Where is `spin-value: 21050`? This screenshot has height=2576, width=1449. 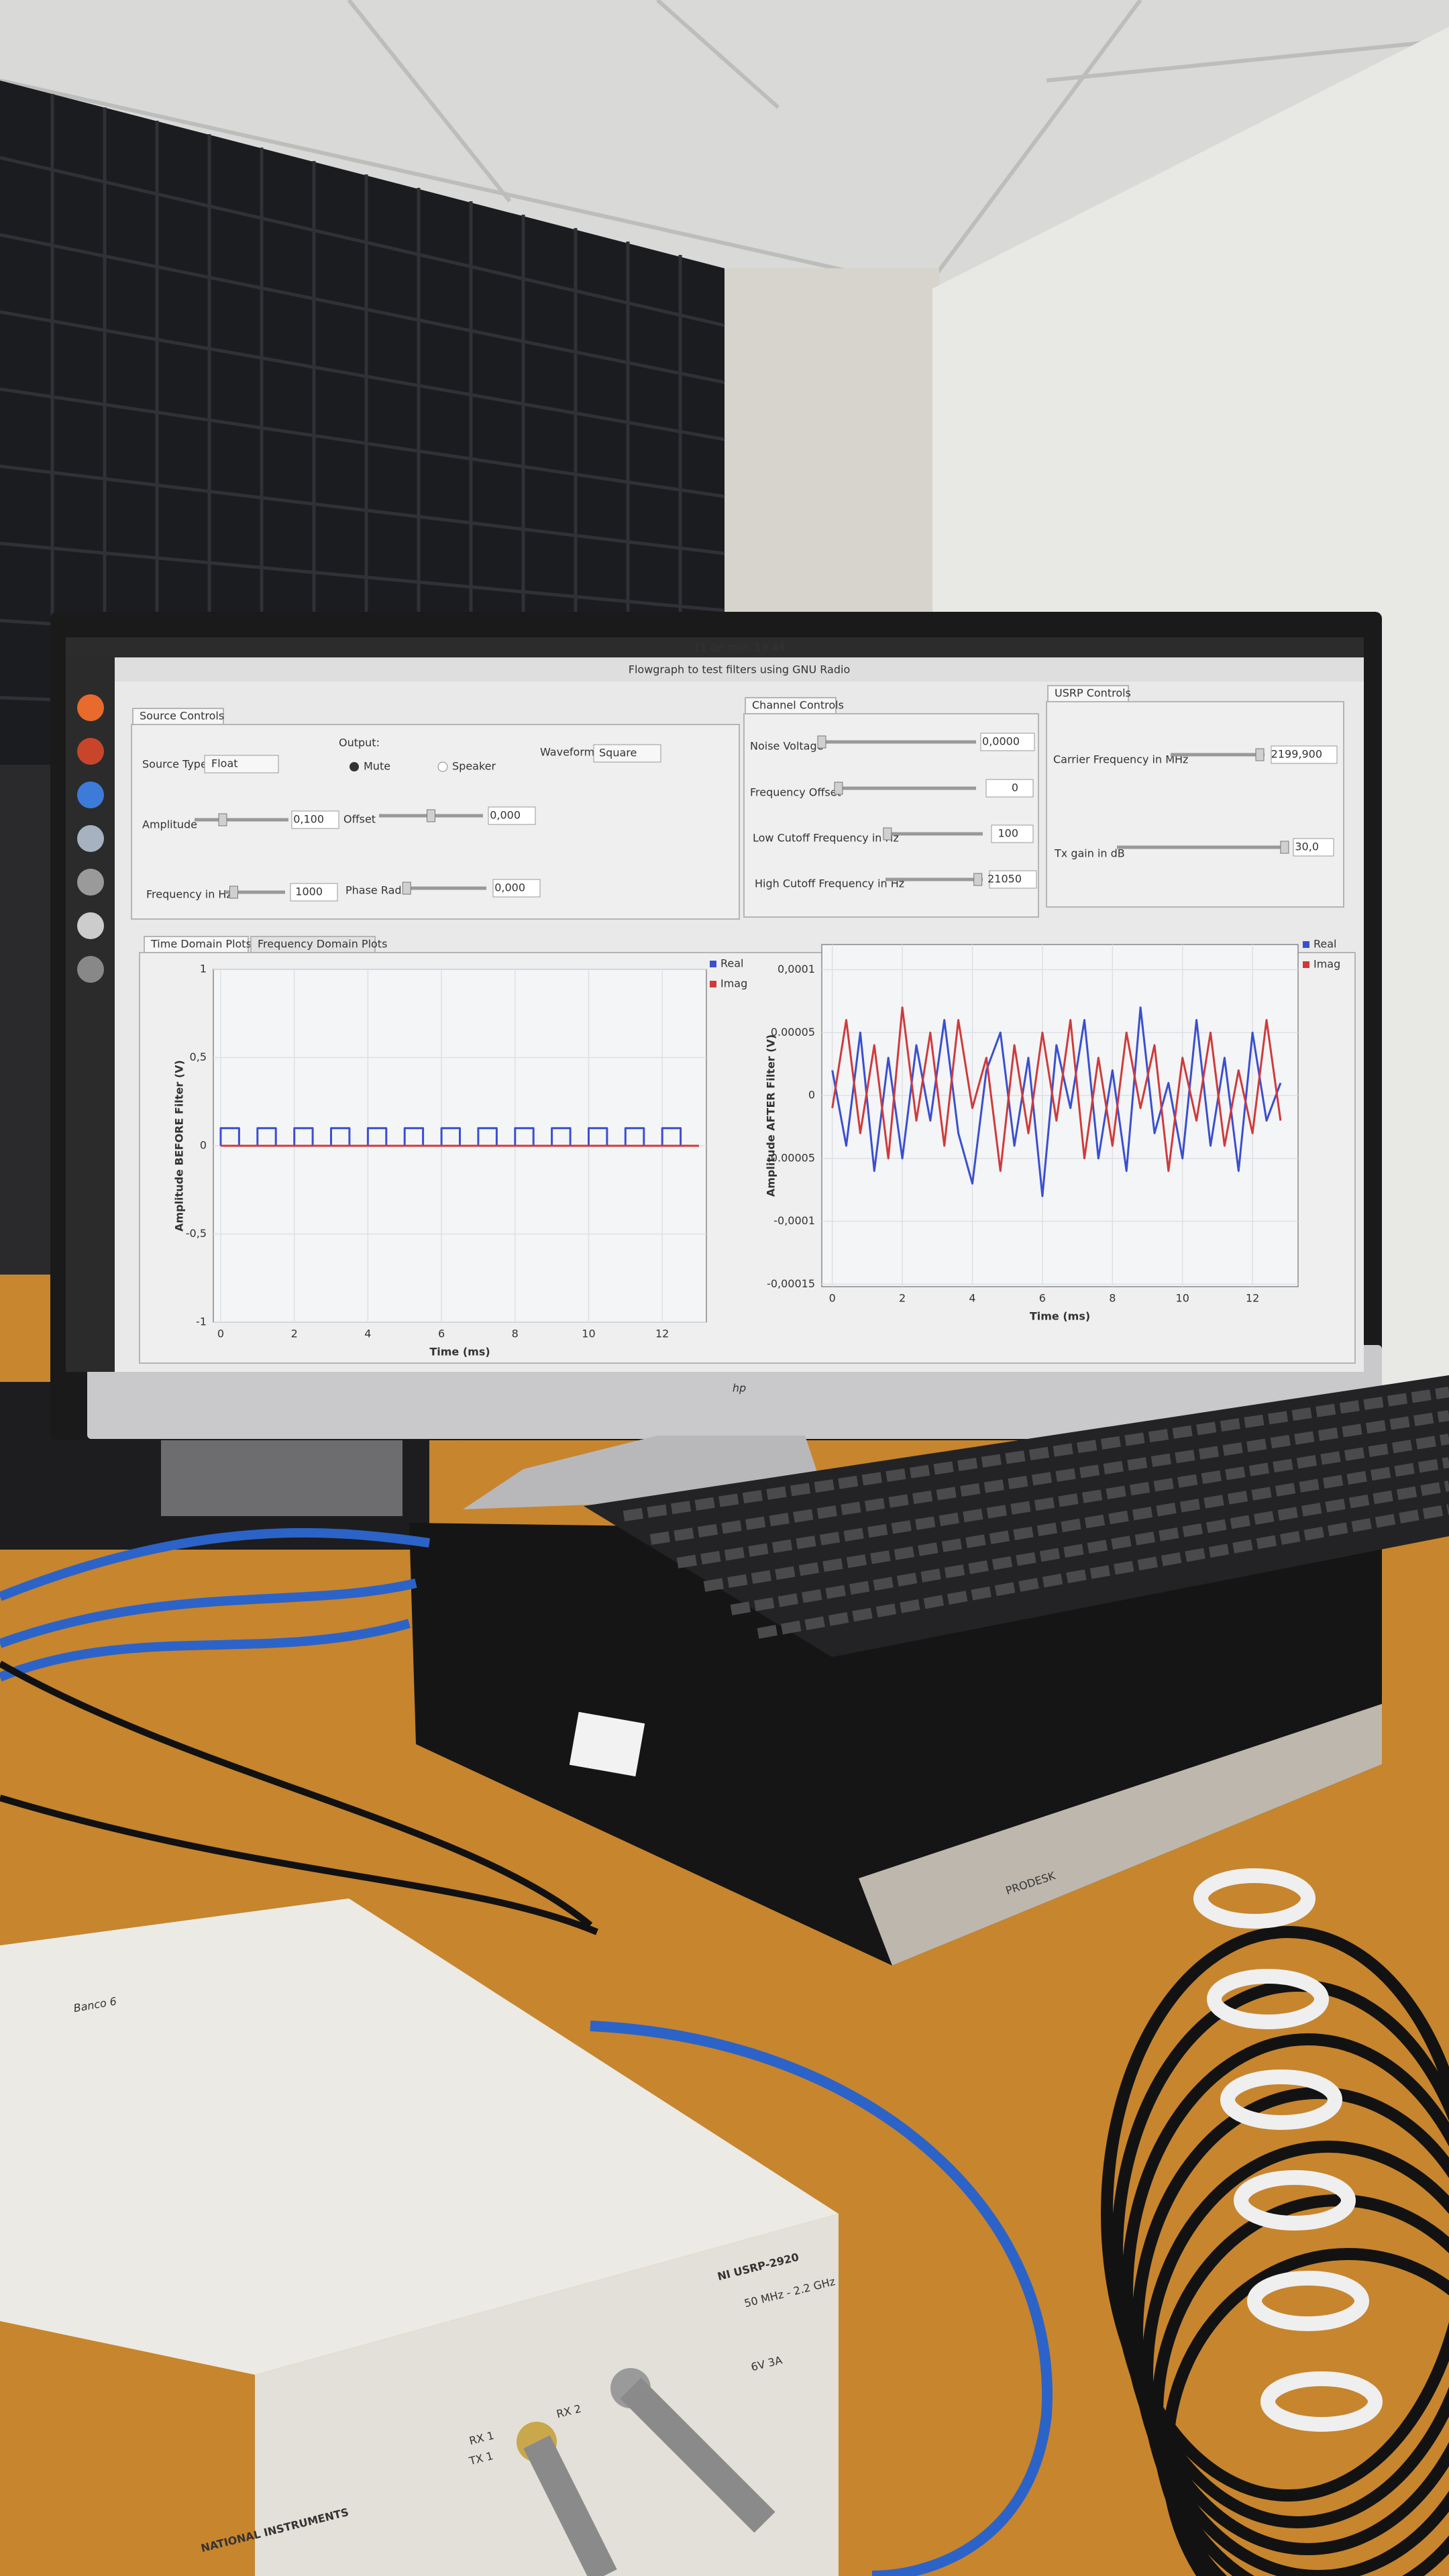 spin-value: 21050 is located at coordinates (1004, 879).